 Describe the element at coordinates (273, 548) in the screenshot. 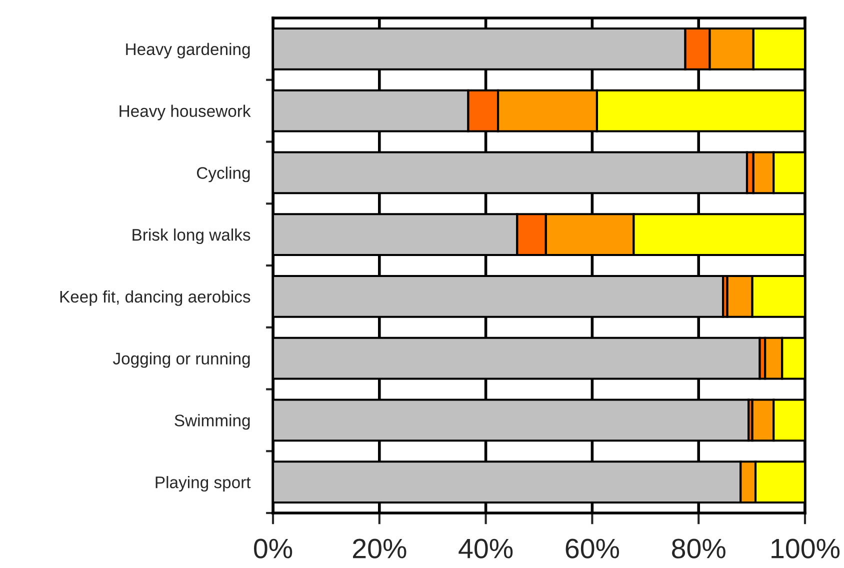

I see `x-tick-label: 0%` at that location.